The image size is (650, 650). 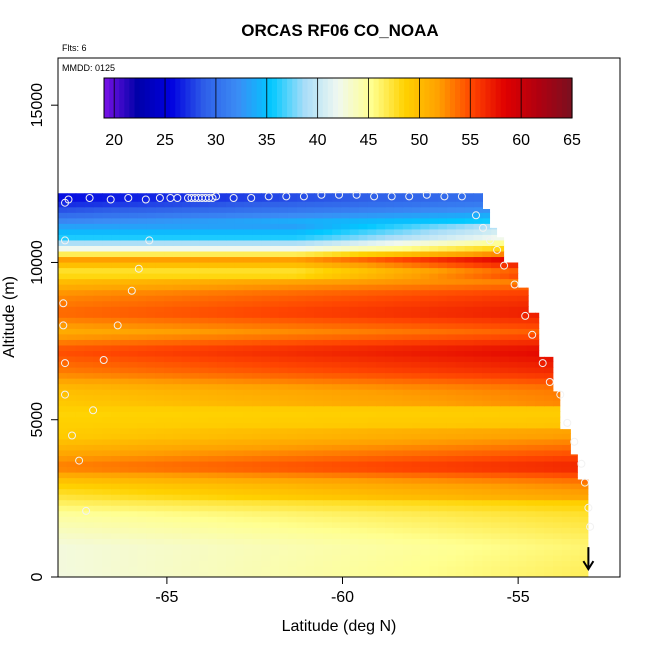 I want to click on y-tick-label: 15000, so click(x=37, y=105).